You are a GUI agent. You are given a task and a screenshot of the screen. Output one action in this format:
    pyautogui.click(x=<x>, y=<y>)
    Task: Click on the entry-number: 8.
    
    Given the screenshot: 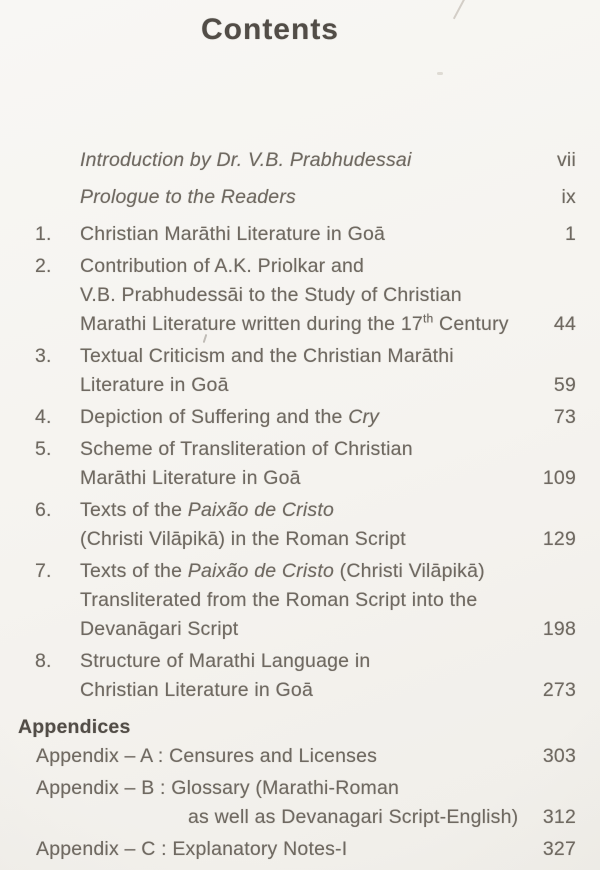 What is the action you would take?
    pyautogui.click(x=43, y=661)
    